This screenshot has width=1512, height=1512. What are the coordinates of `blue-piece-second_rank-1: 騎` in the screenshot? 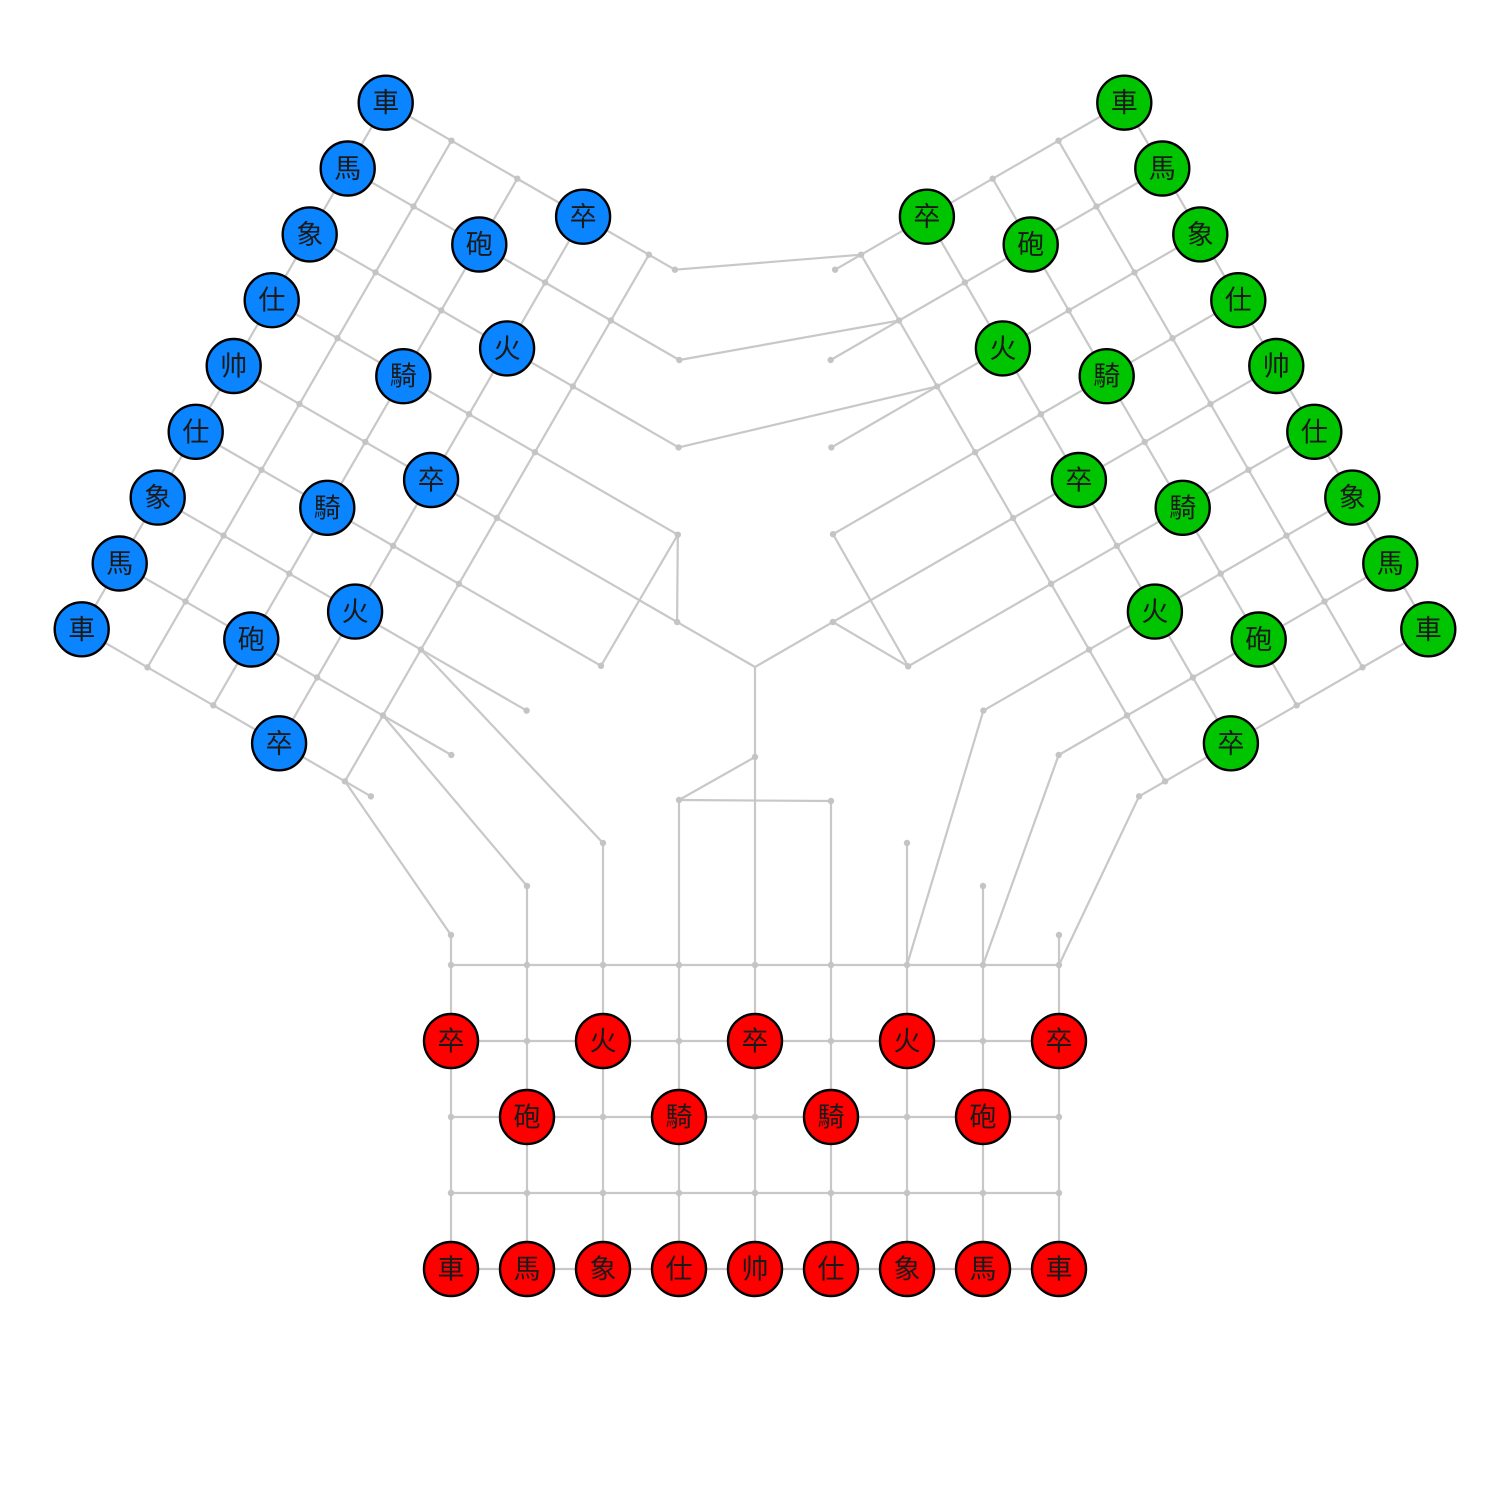 It's located at (403, 376).